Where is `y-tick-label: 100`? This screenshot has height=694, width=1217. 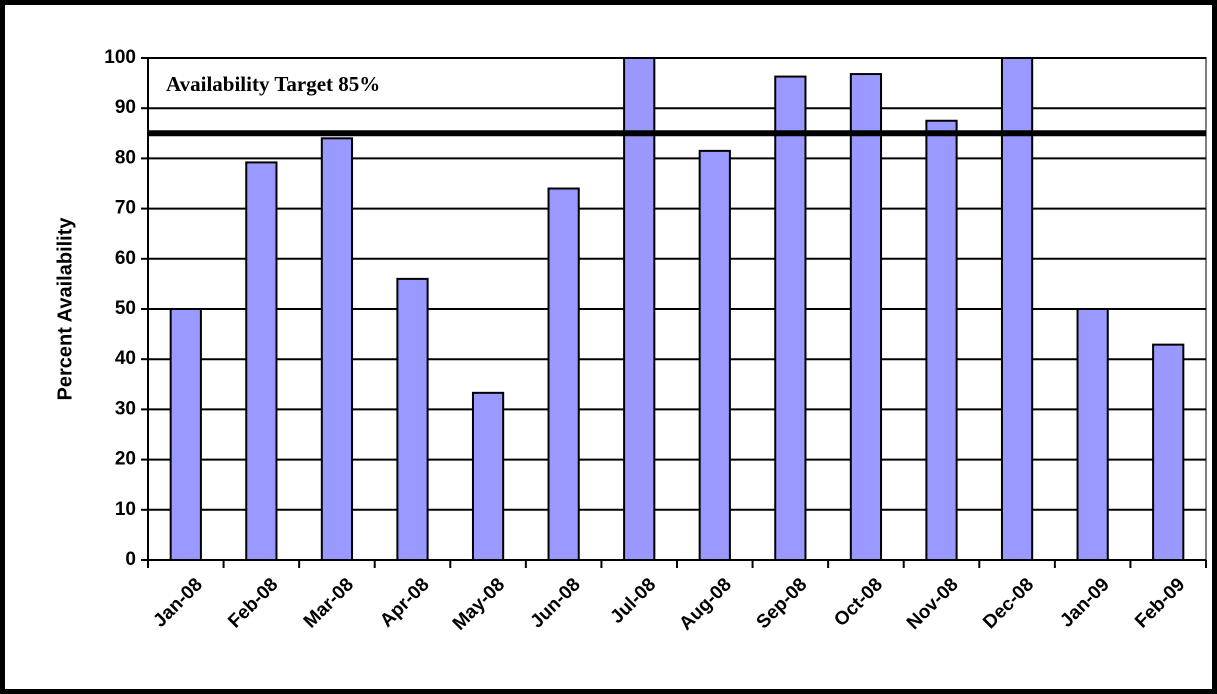 y-tick-label: 100 is located at coordinates (120, 57).